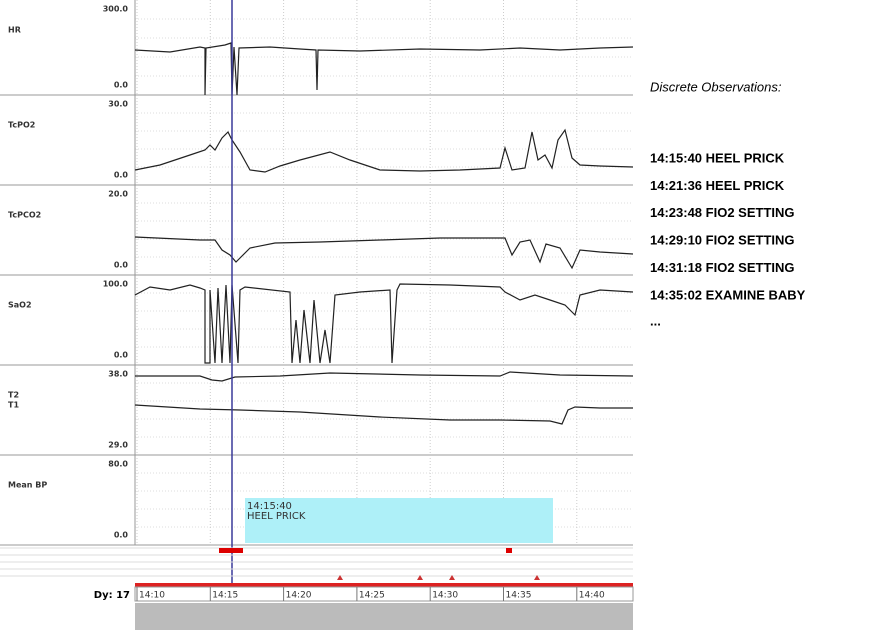  Describe the element at coordinates (14, 30) in the screenshot. I see `panel-label: HR` at that location.